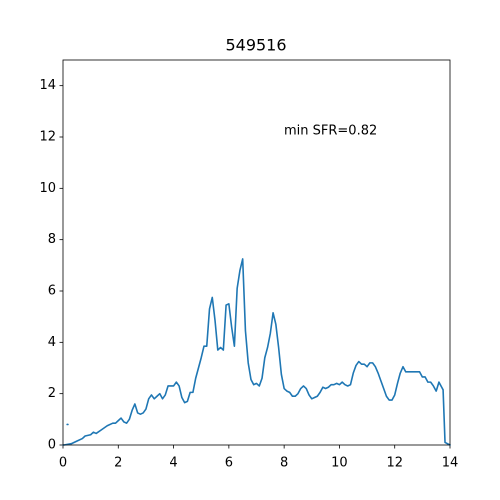 The width and height of the screenshot is (500, 500). What do you see at coordinates (229, 463) in the screenshot?
I see `x-tick-label: 6` at bounding box center [229, 463].